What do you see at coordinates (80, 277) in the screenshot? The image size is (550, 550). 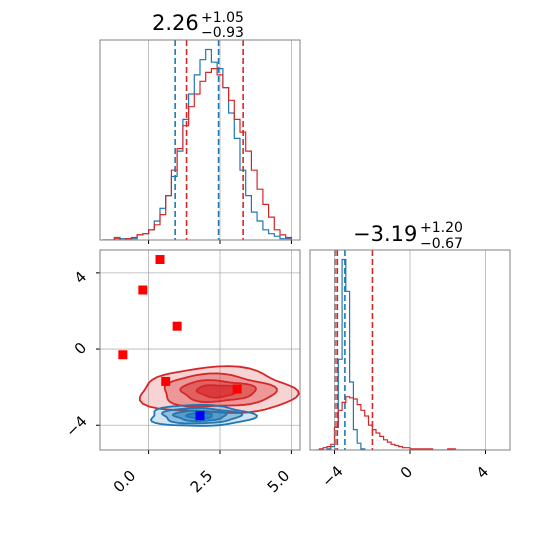 I see `y-tick-label: 4` at bounding box center [80, 277].